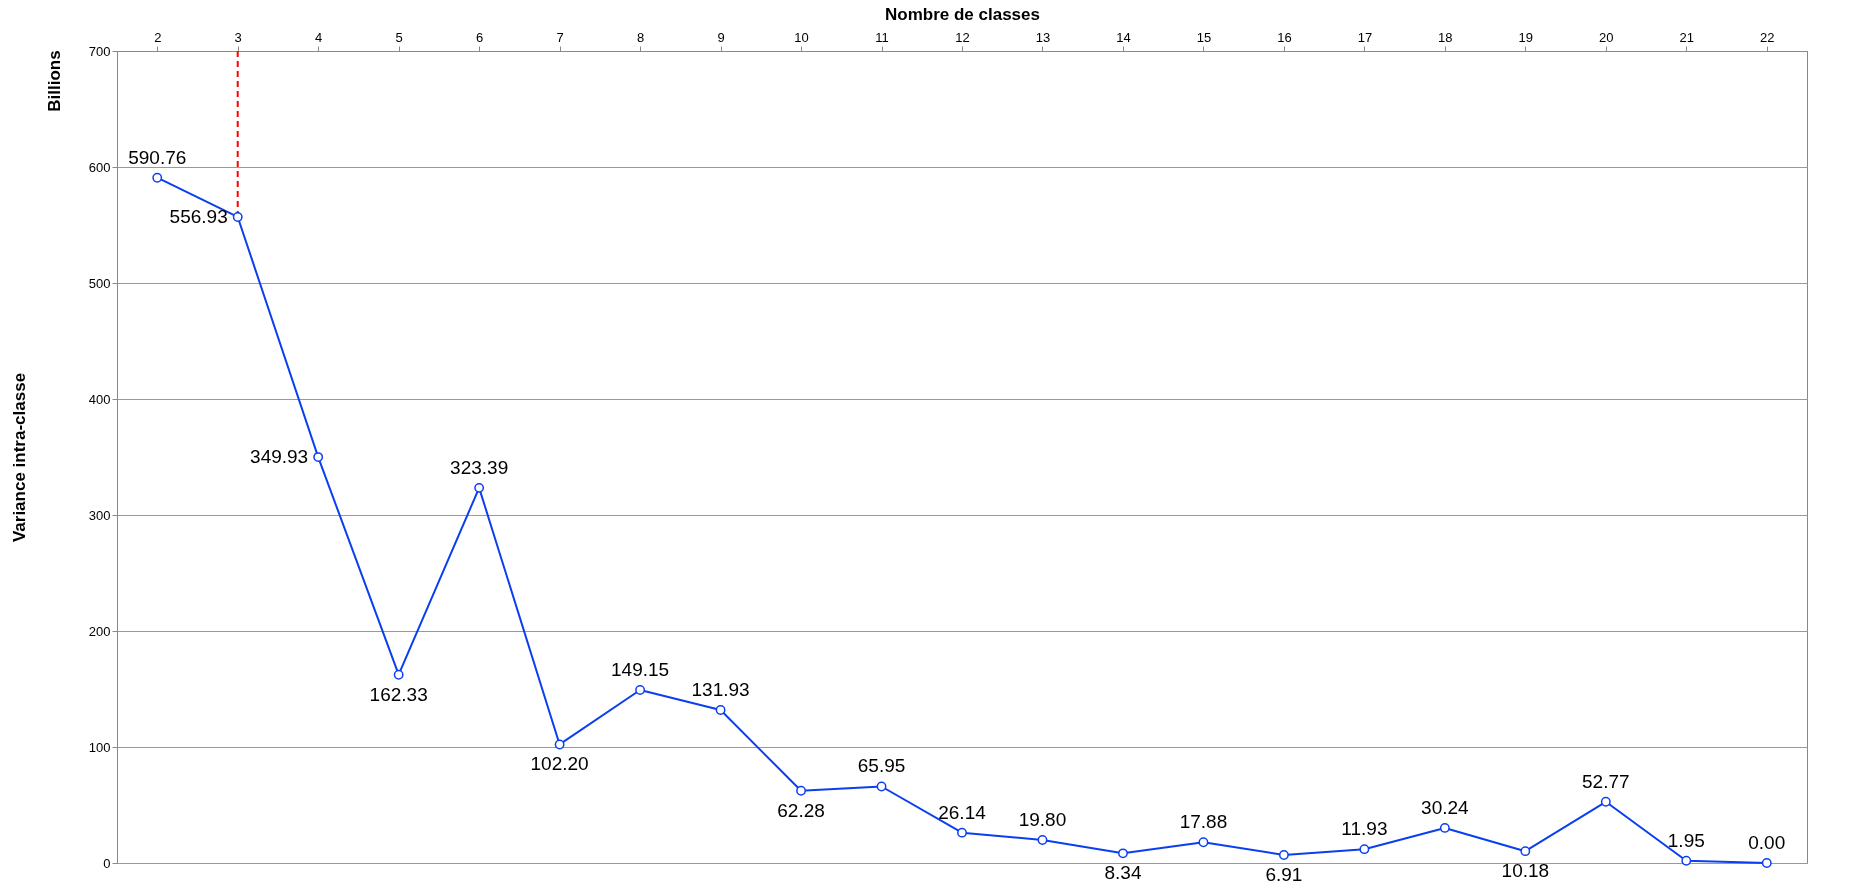 This screenshot has width=1854, height=882. Describe the element at coordinates (1284, 872) in the screenshot. I see `data-label: 6.91` at that location.